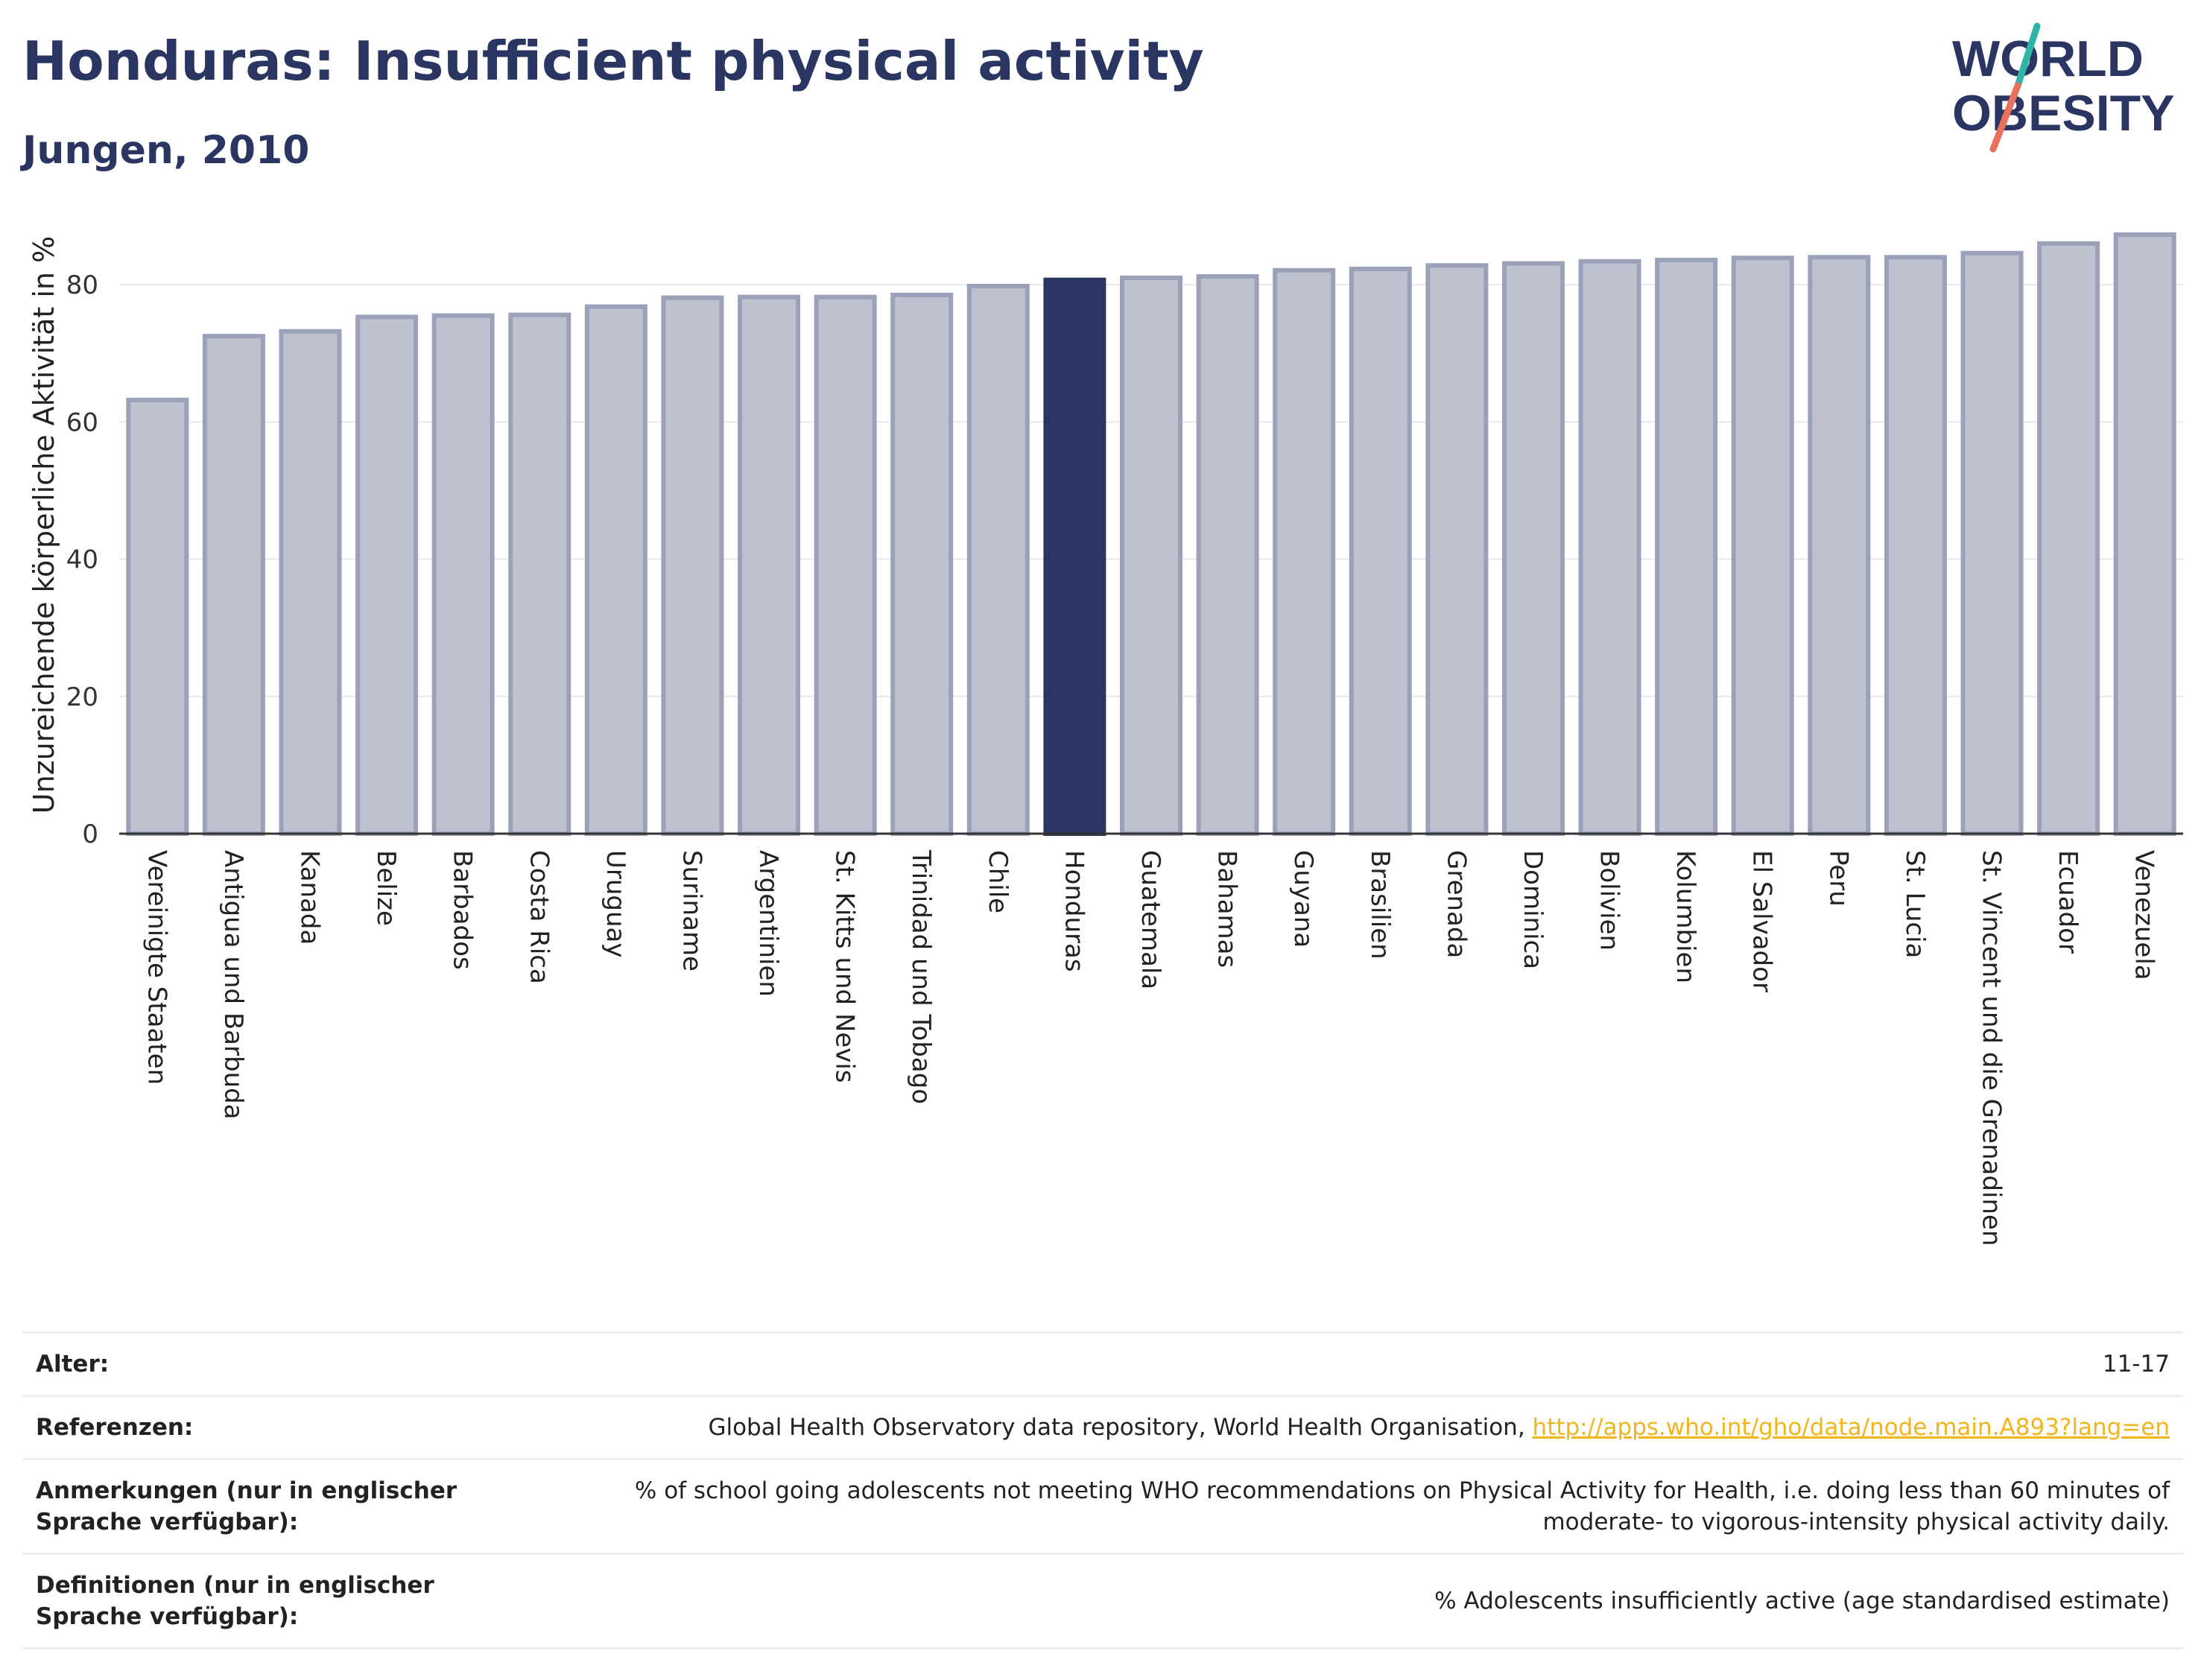 The image size is (2204, 1680). Describe the element at coordinates (1074, 556) in the screenshot. I see `highlight-bar` at that location.